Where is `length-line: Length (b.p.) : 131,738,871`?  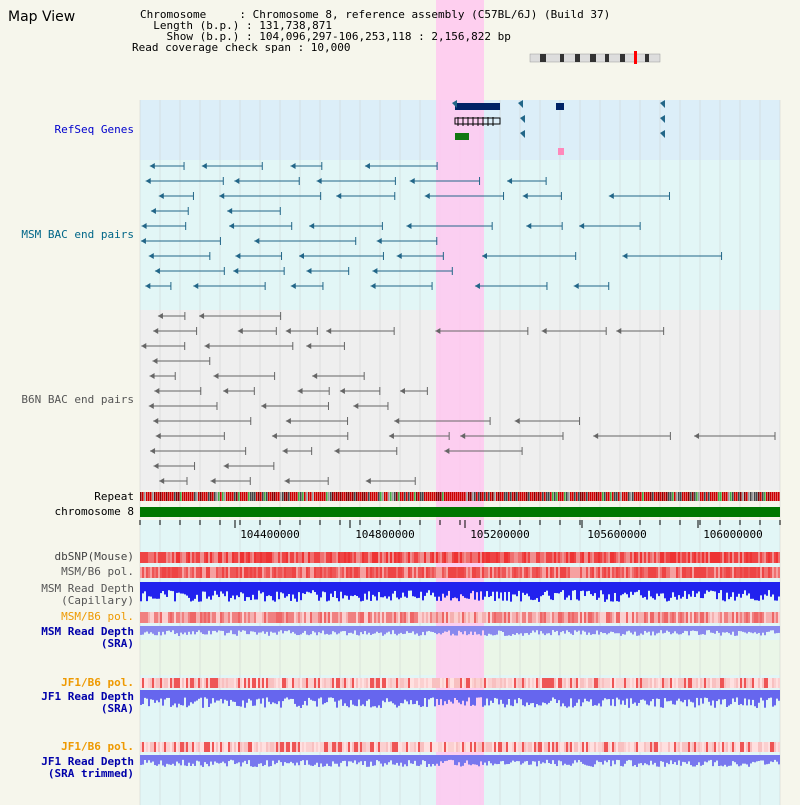 length-line: Length (b.p.) : 131,738,871 is located at coordinates (236, 25).